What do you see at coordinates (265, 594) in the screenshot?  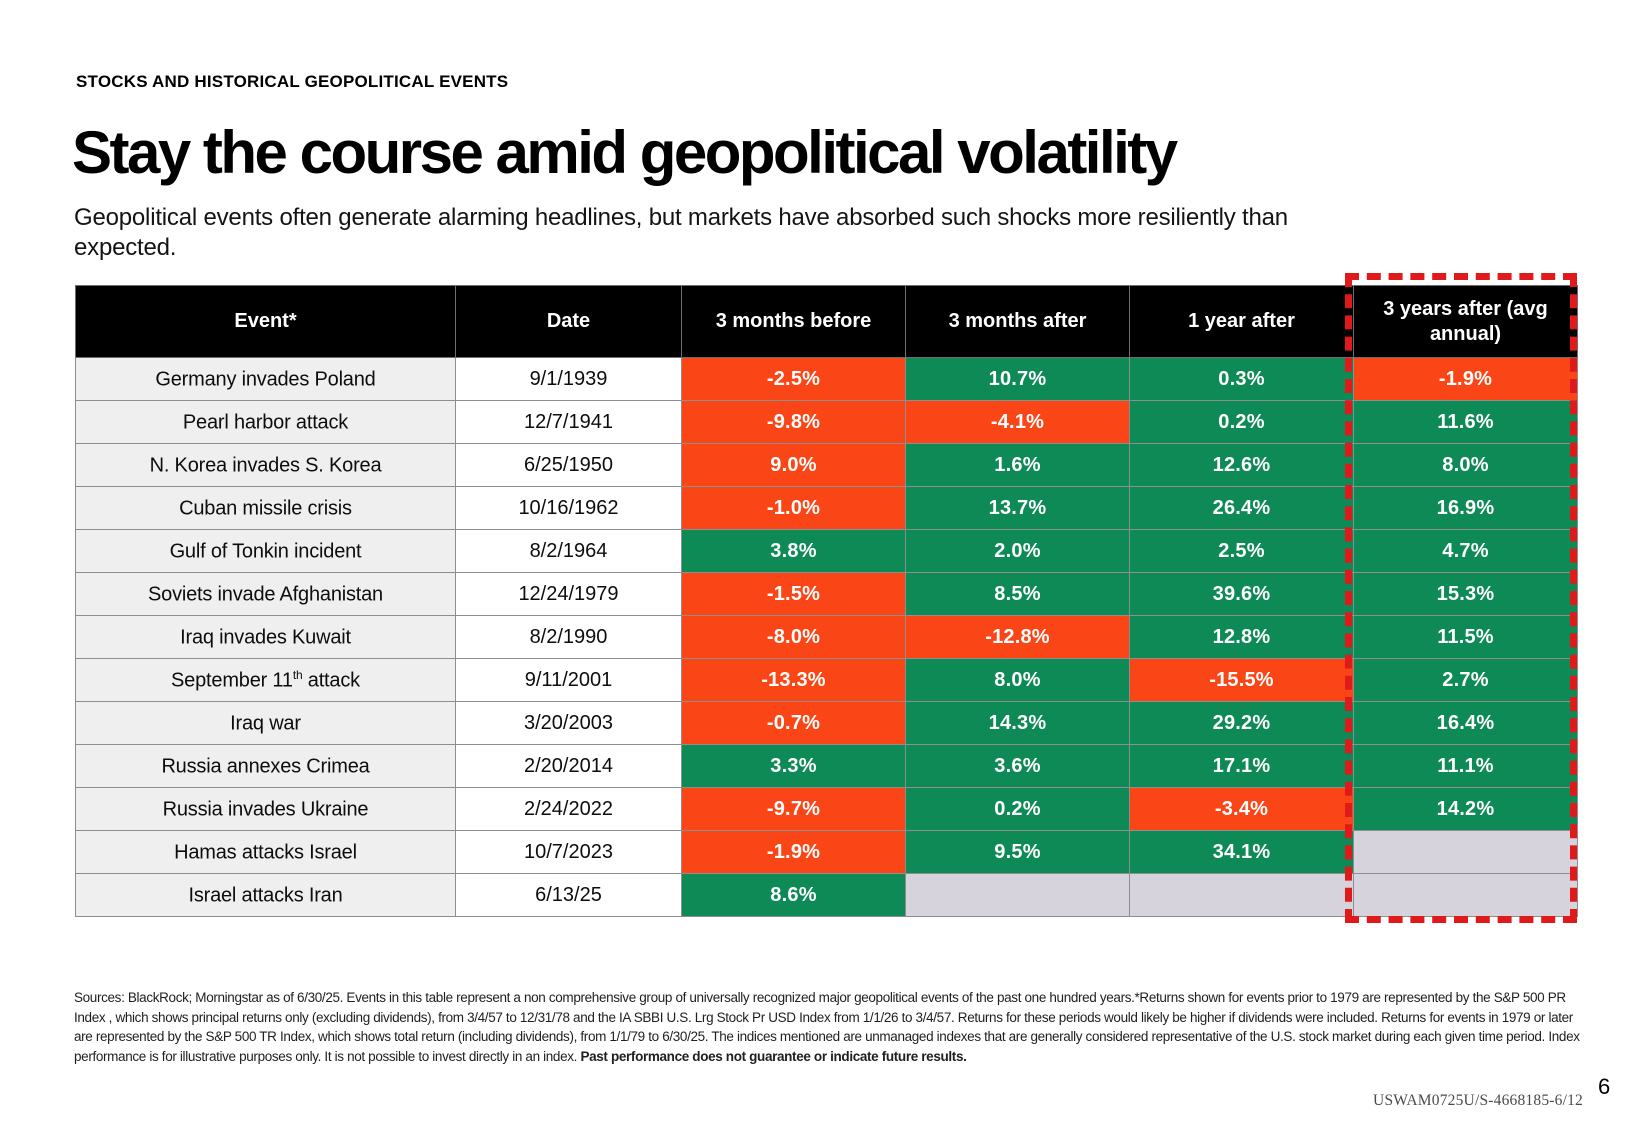 I see `event-cell: Soviets invade Afghanistan` at bounding box center [265, 594].